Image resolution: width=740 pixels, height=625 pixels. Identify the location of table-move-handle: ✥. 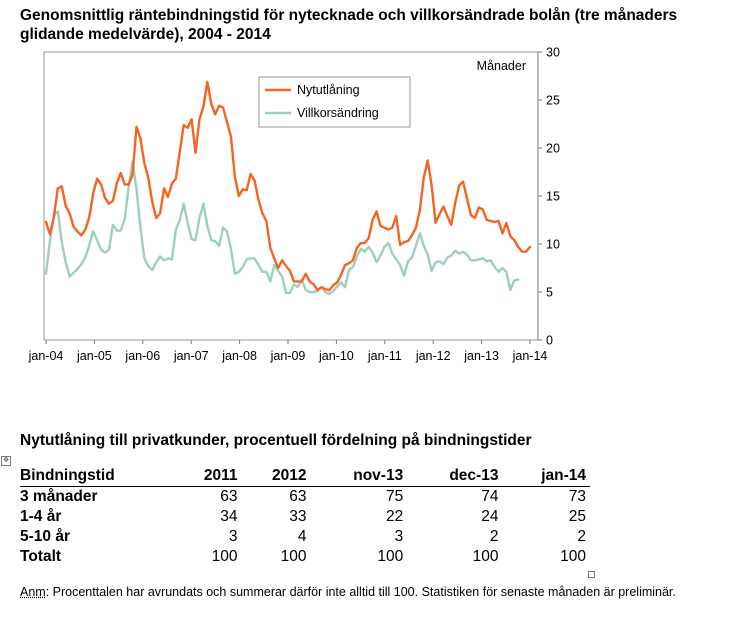
(6, 461).